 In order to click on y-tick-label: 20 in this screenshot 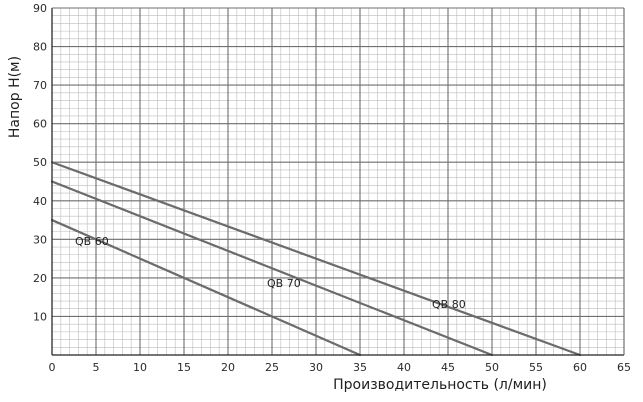, I will do `click(40, 278)`.